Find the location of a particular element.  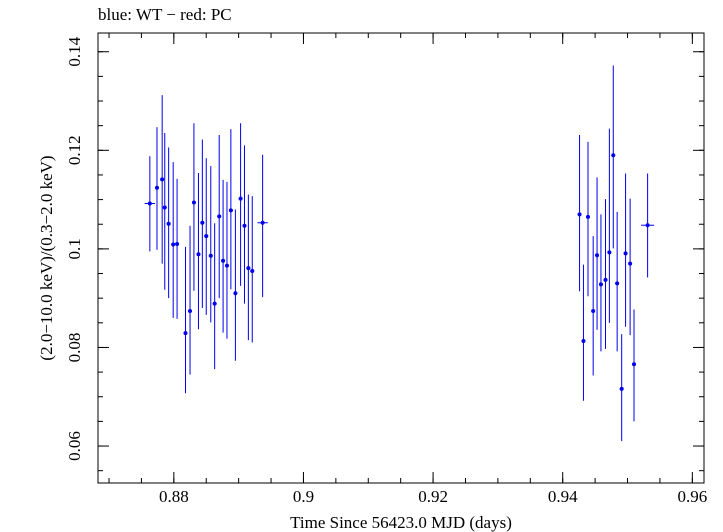

x-tick-label: 0.94 is located at coordinates (563, 496).